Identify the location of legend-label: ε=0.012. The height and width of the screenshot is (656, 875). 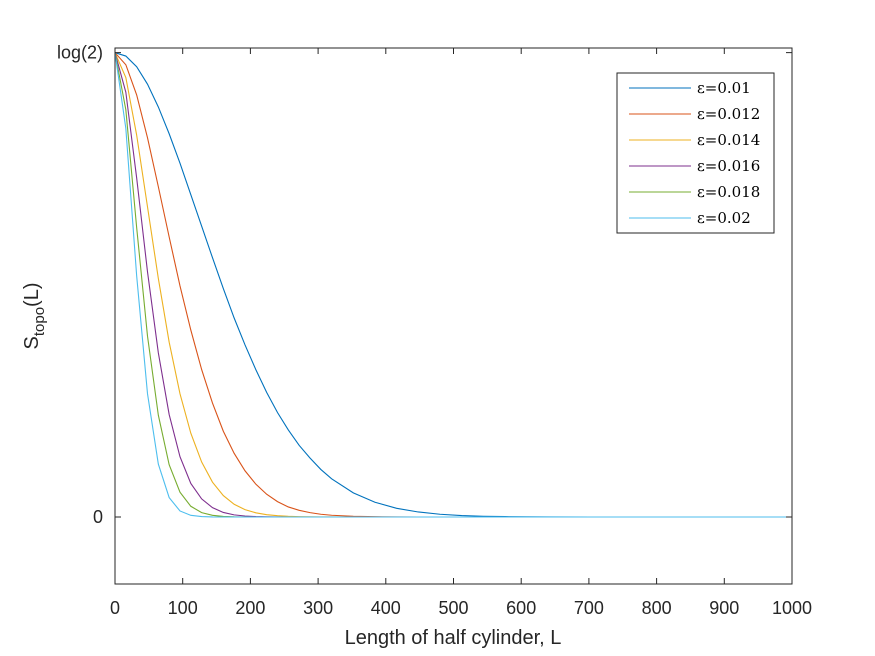
(728, 114).